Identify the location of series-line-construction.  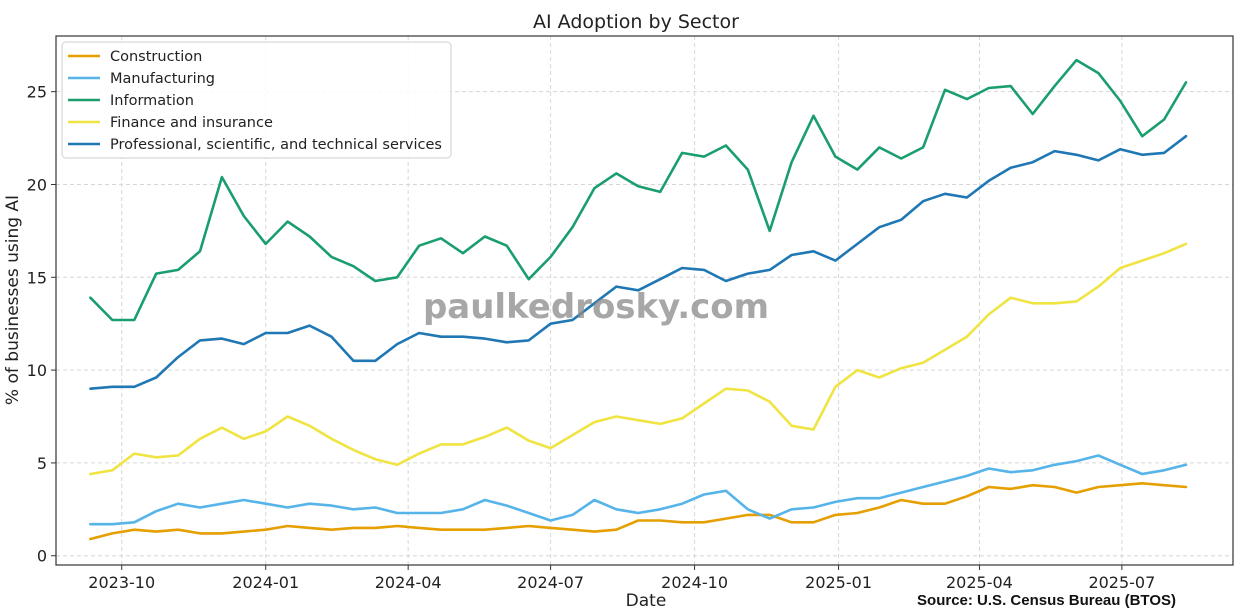
(638, 511).